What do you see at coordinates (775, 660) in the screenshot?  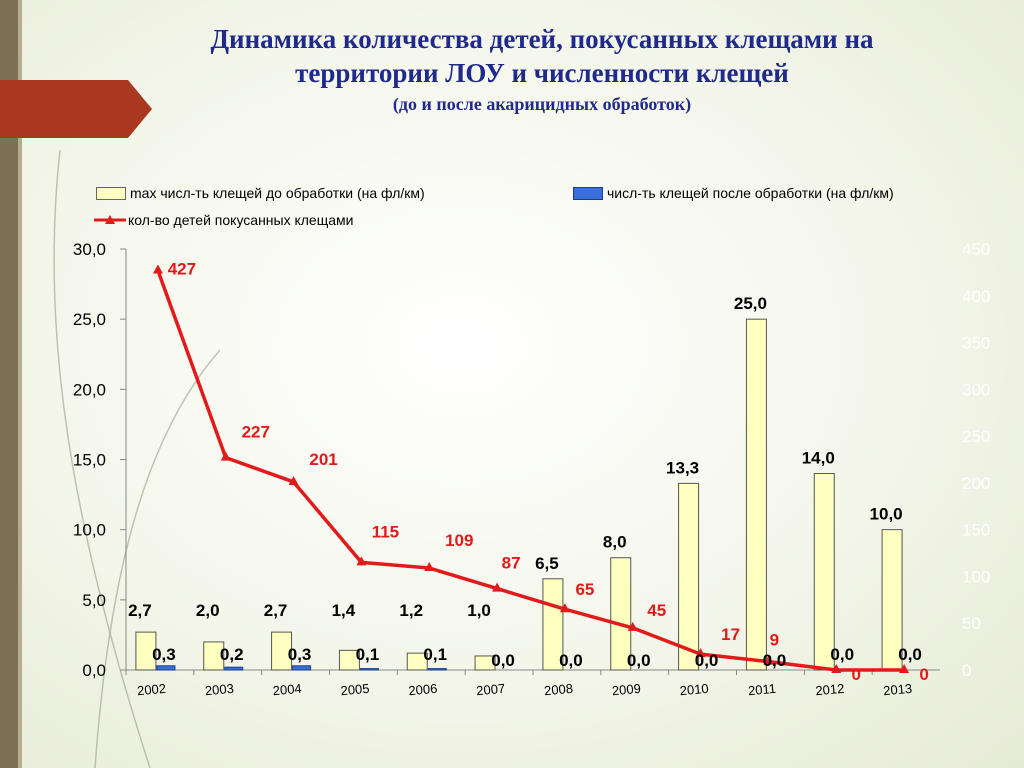 I see `label-after-2011: 0,0` at bounding box center [775, 660].